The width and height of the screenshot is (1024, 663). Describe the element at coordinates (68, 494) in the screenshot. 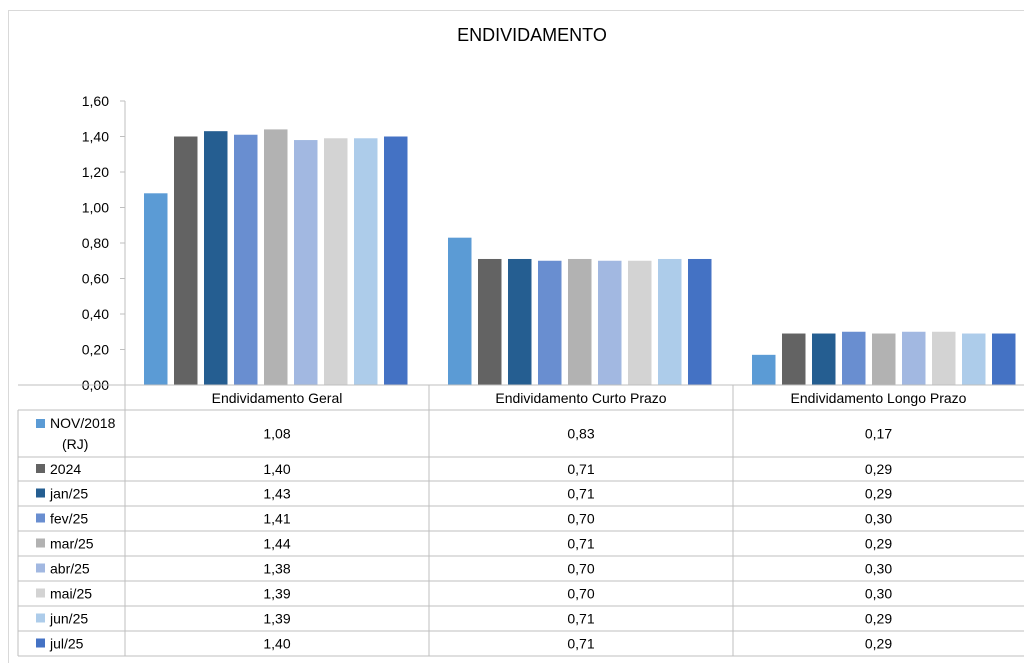

I see `legend-label: jan/25` at that location.